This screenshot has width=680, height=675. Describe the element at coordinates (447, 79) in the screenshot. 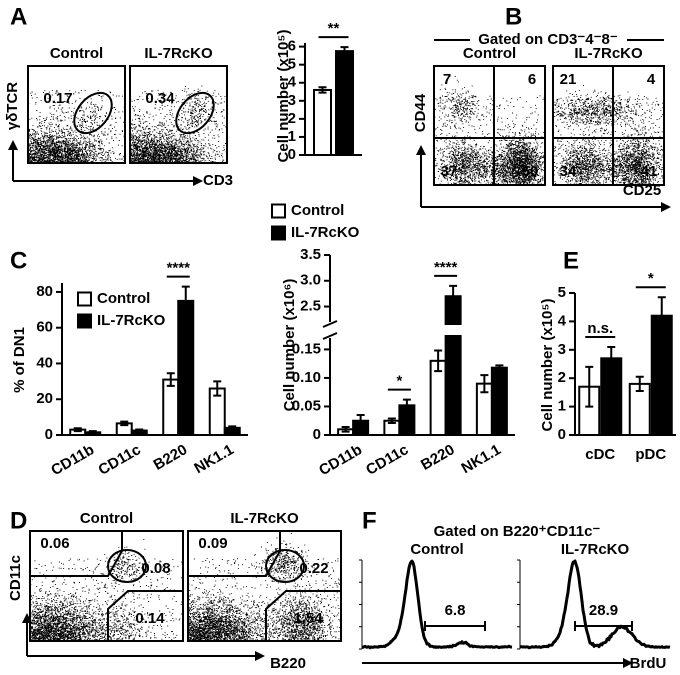

I see `gate-value: 7` at that location.